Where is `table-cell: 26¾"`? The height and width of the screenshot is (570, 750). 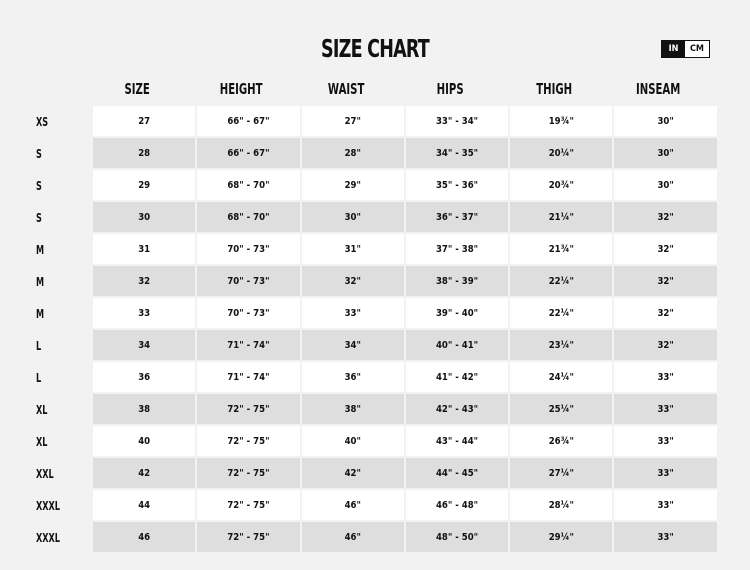
table-cell: 26¾" is located at coordinates (561, 441).